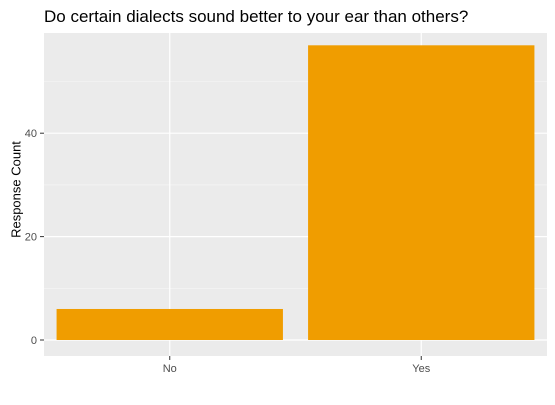 This screenshot has width=555, height=405. I want to click on x-tick-label: No, so click(170, 369).